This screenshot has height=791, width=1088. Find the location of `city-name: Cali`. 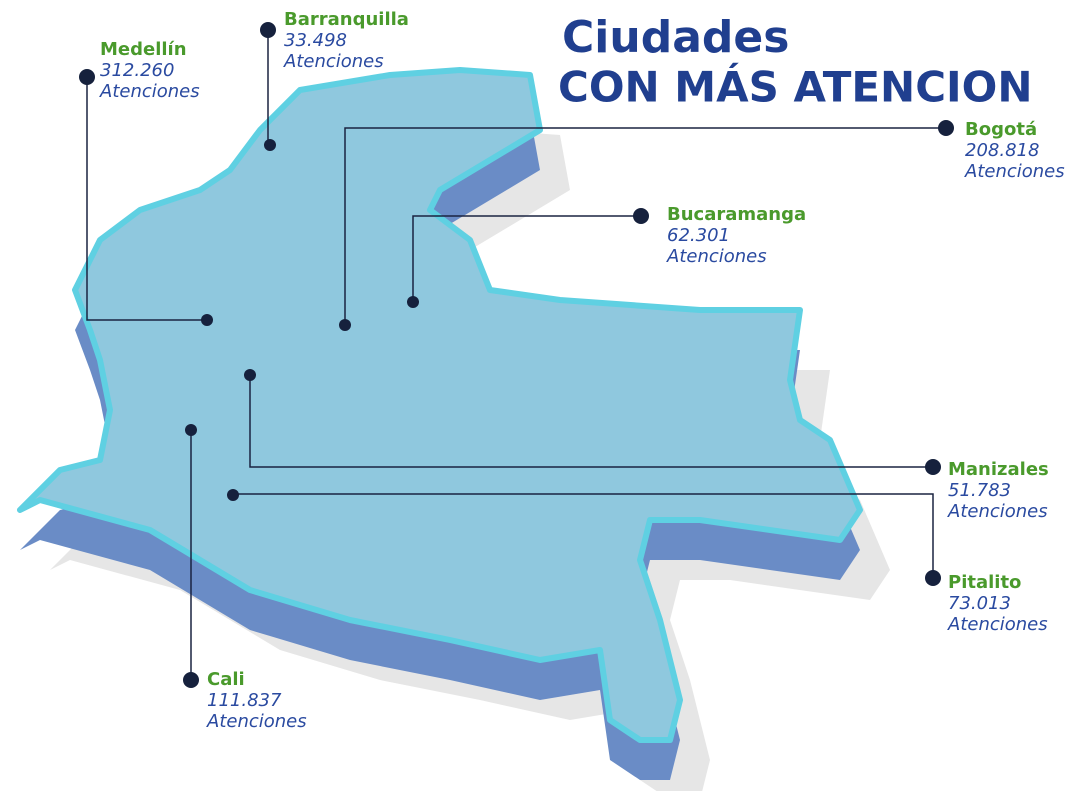

city-name: Cali is located at coordinates (226, 679).